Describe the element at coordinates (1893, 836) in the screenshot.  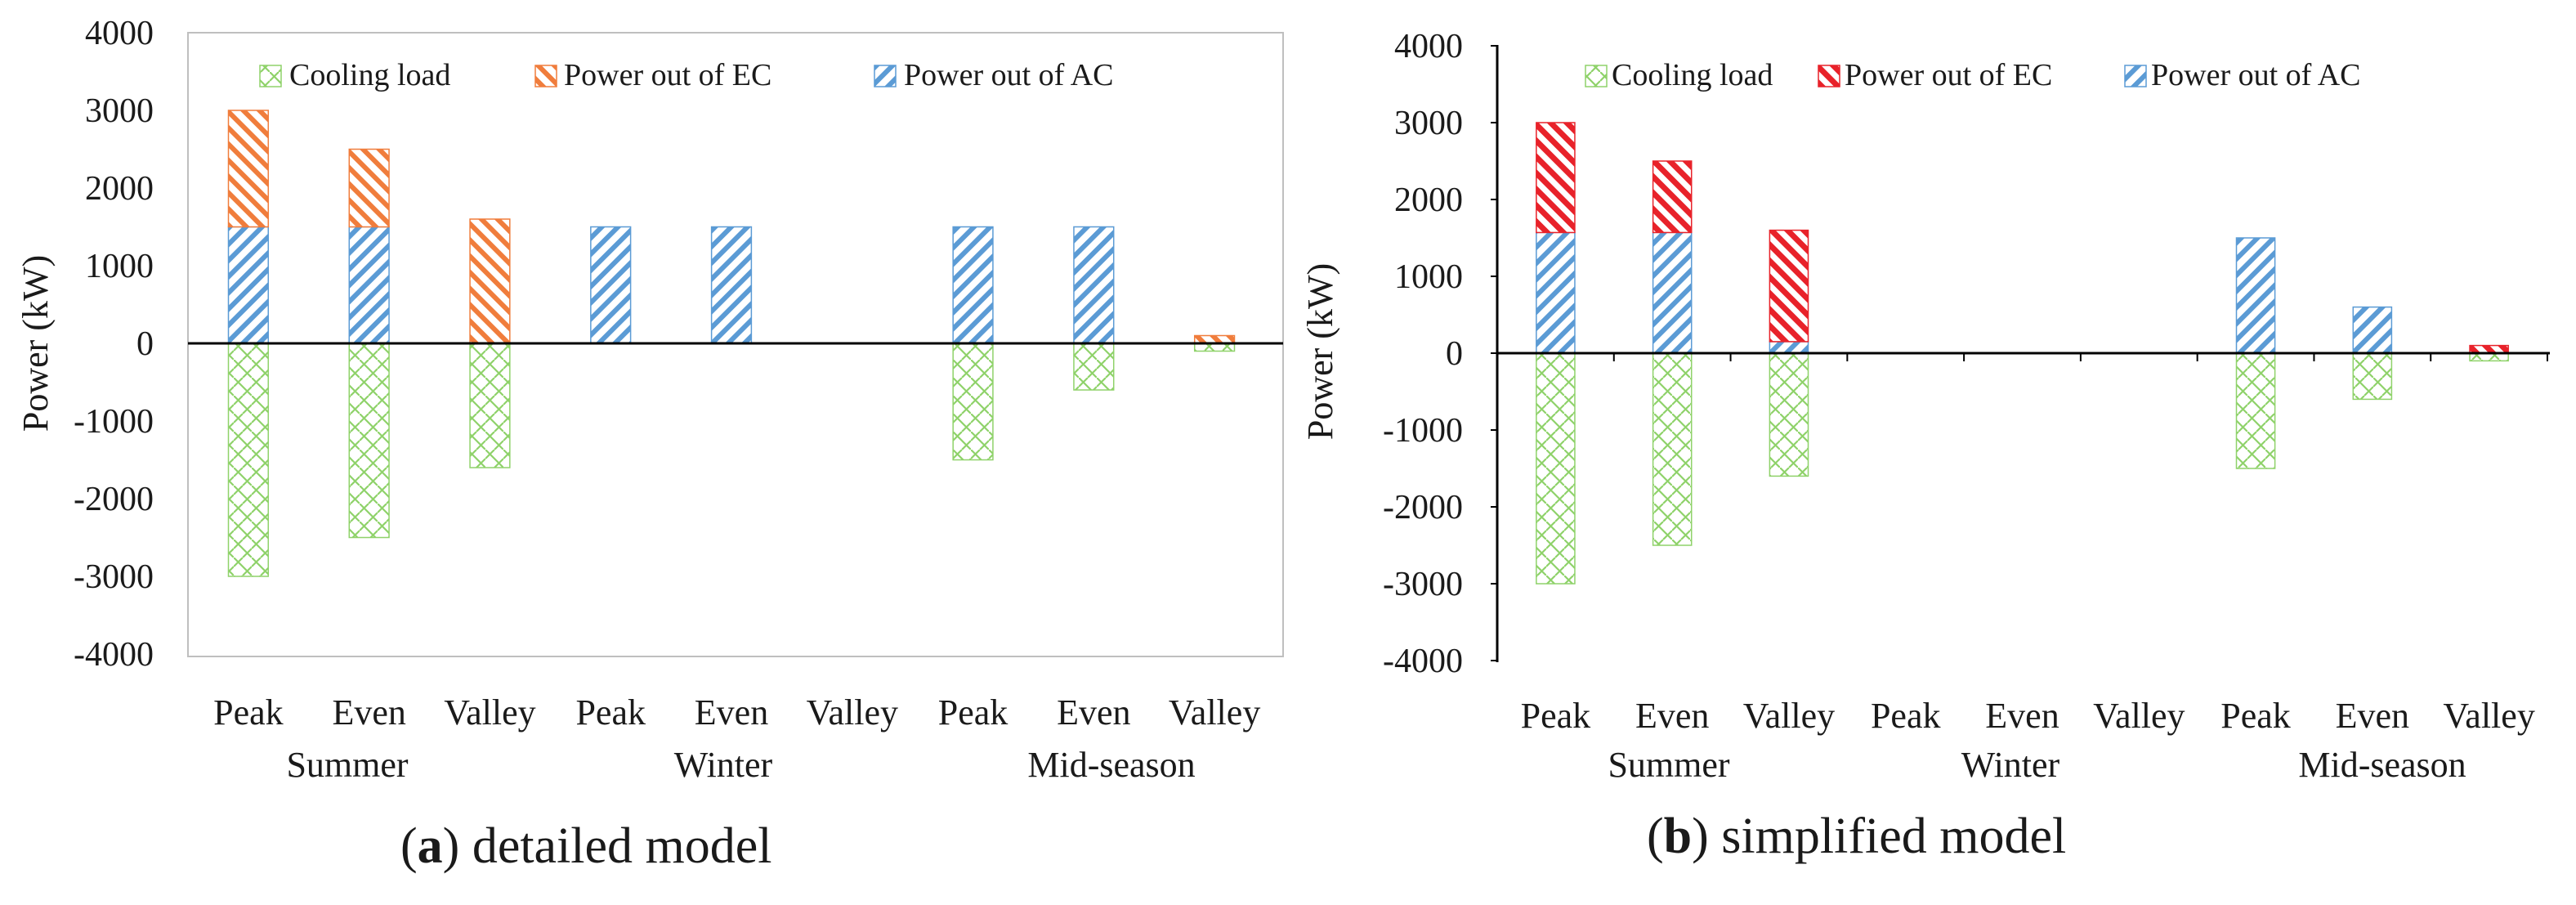
I see `caption-text: simplified model` at that location.